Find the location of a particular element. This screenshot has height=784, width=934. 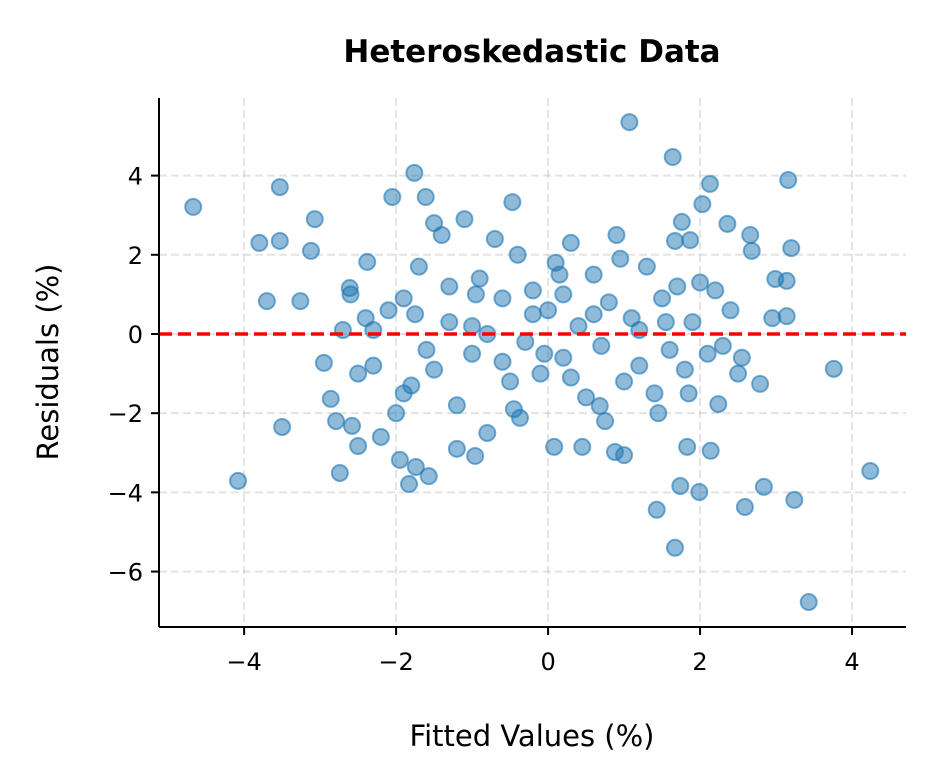

y-tick-label: 4 is located at coordinates (135, 177).